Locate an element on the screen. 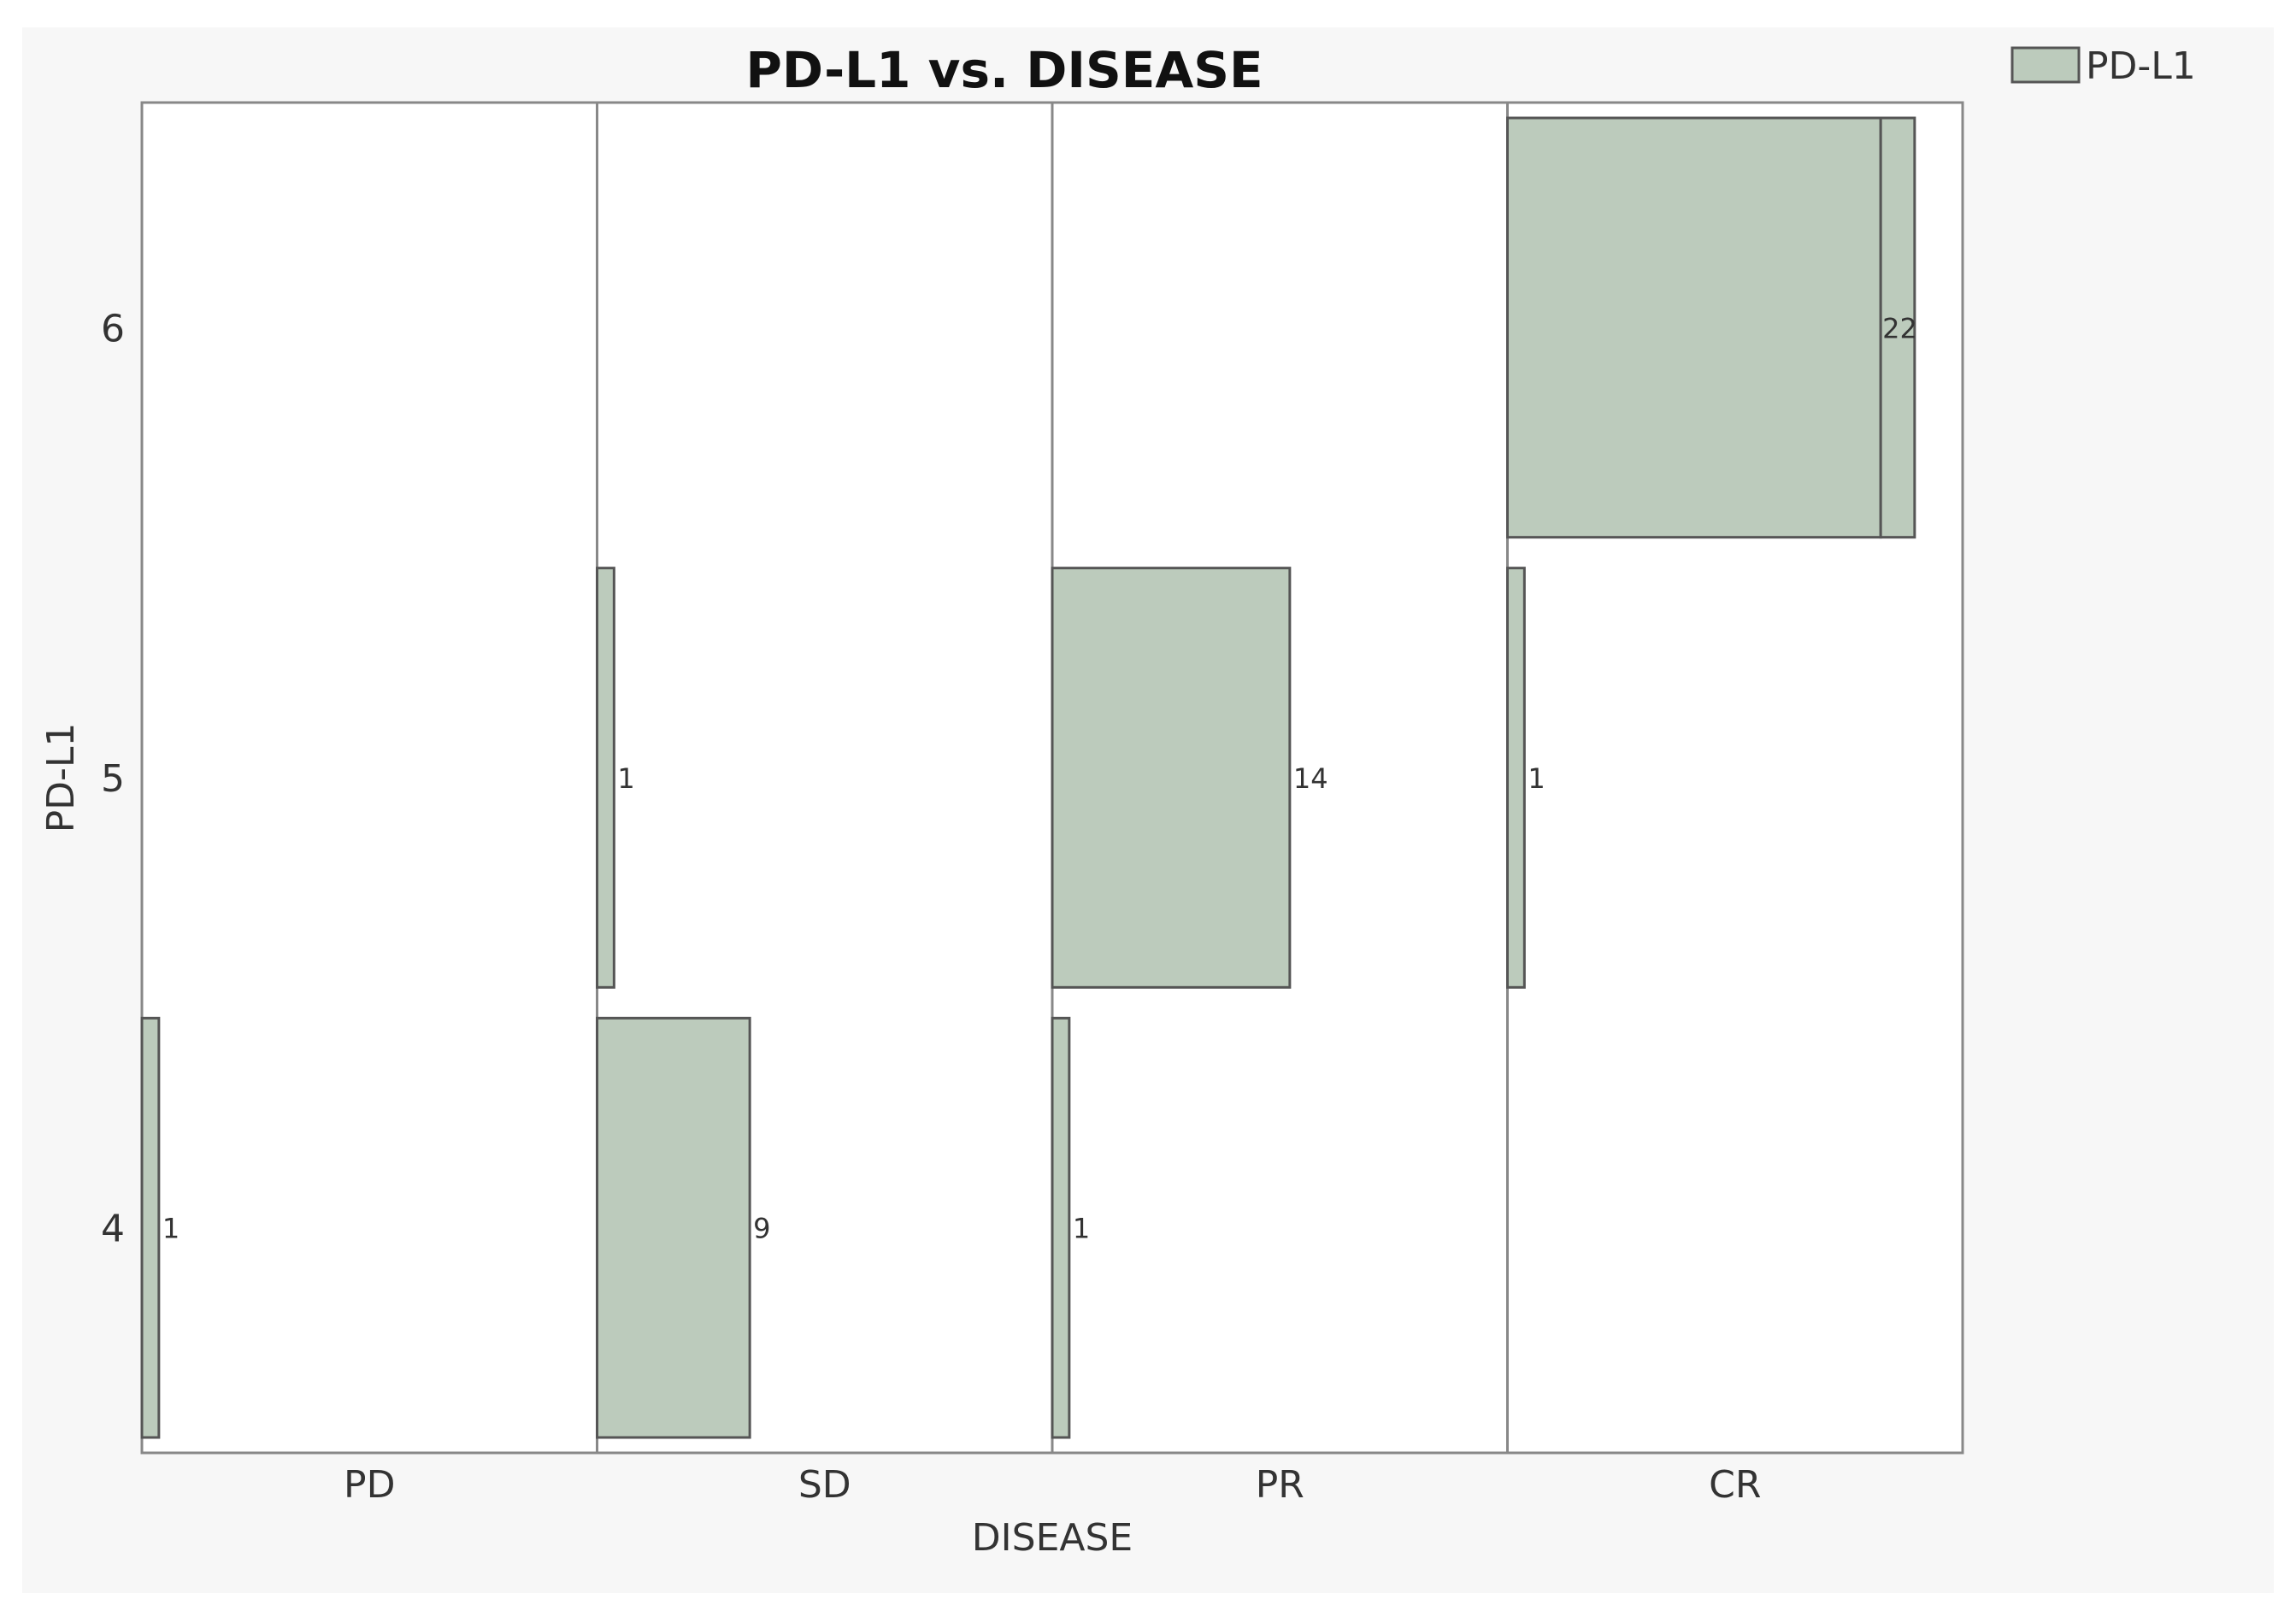 The image size is (2296, 1599). x-axis-label: DISEASE is located at coordinates (1052, 1538).